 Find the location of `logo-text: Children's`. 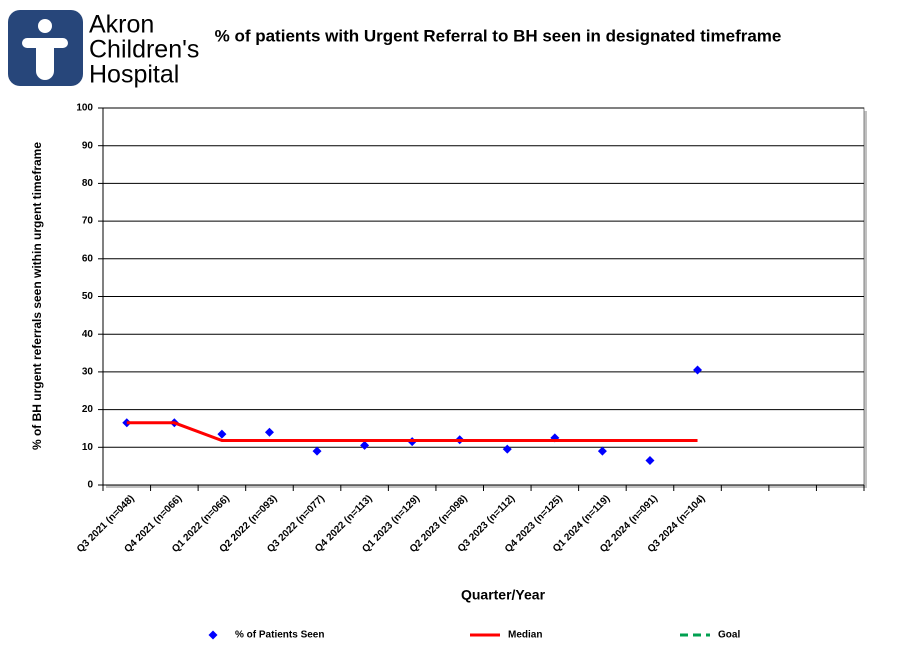

logo-text: Children's is located at coordinates (144, 50).